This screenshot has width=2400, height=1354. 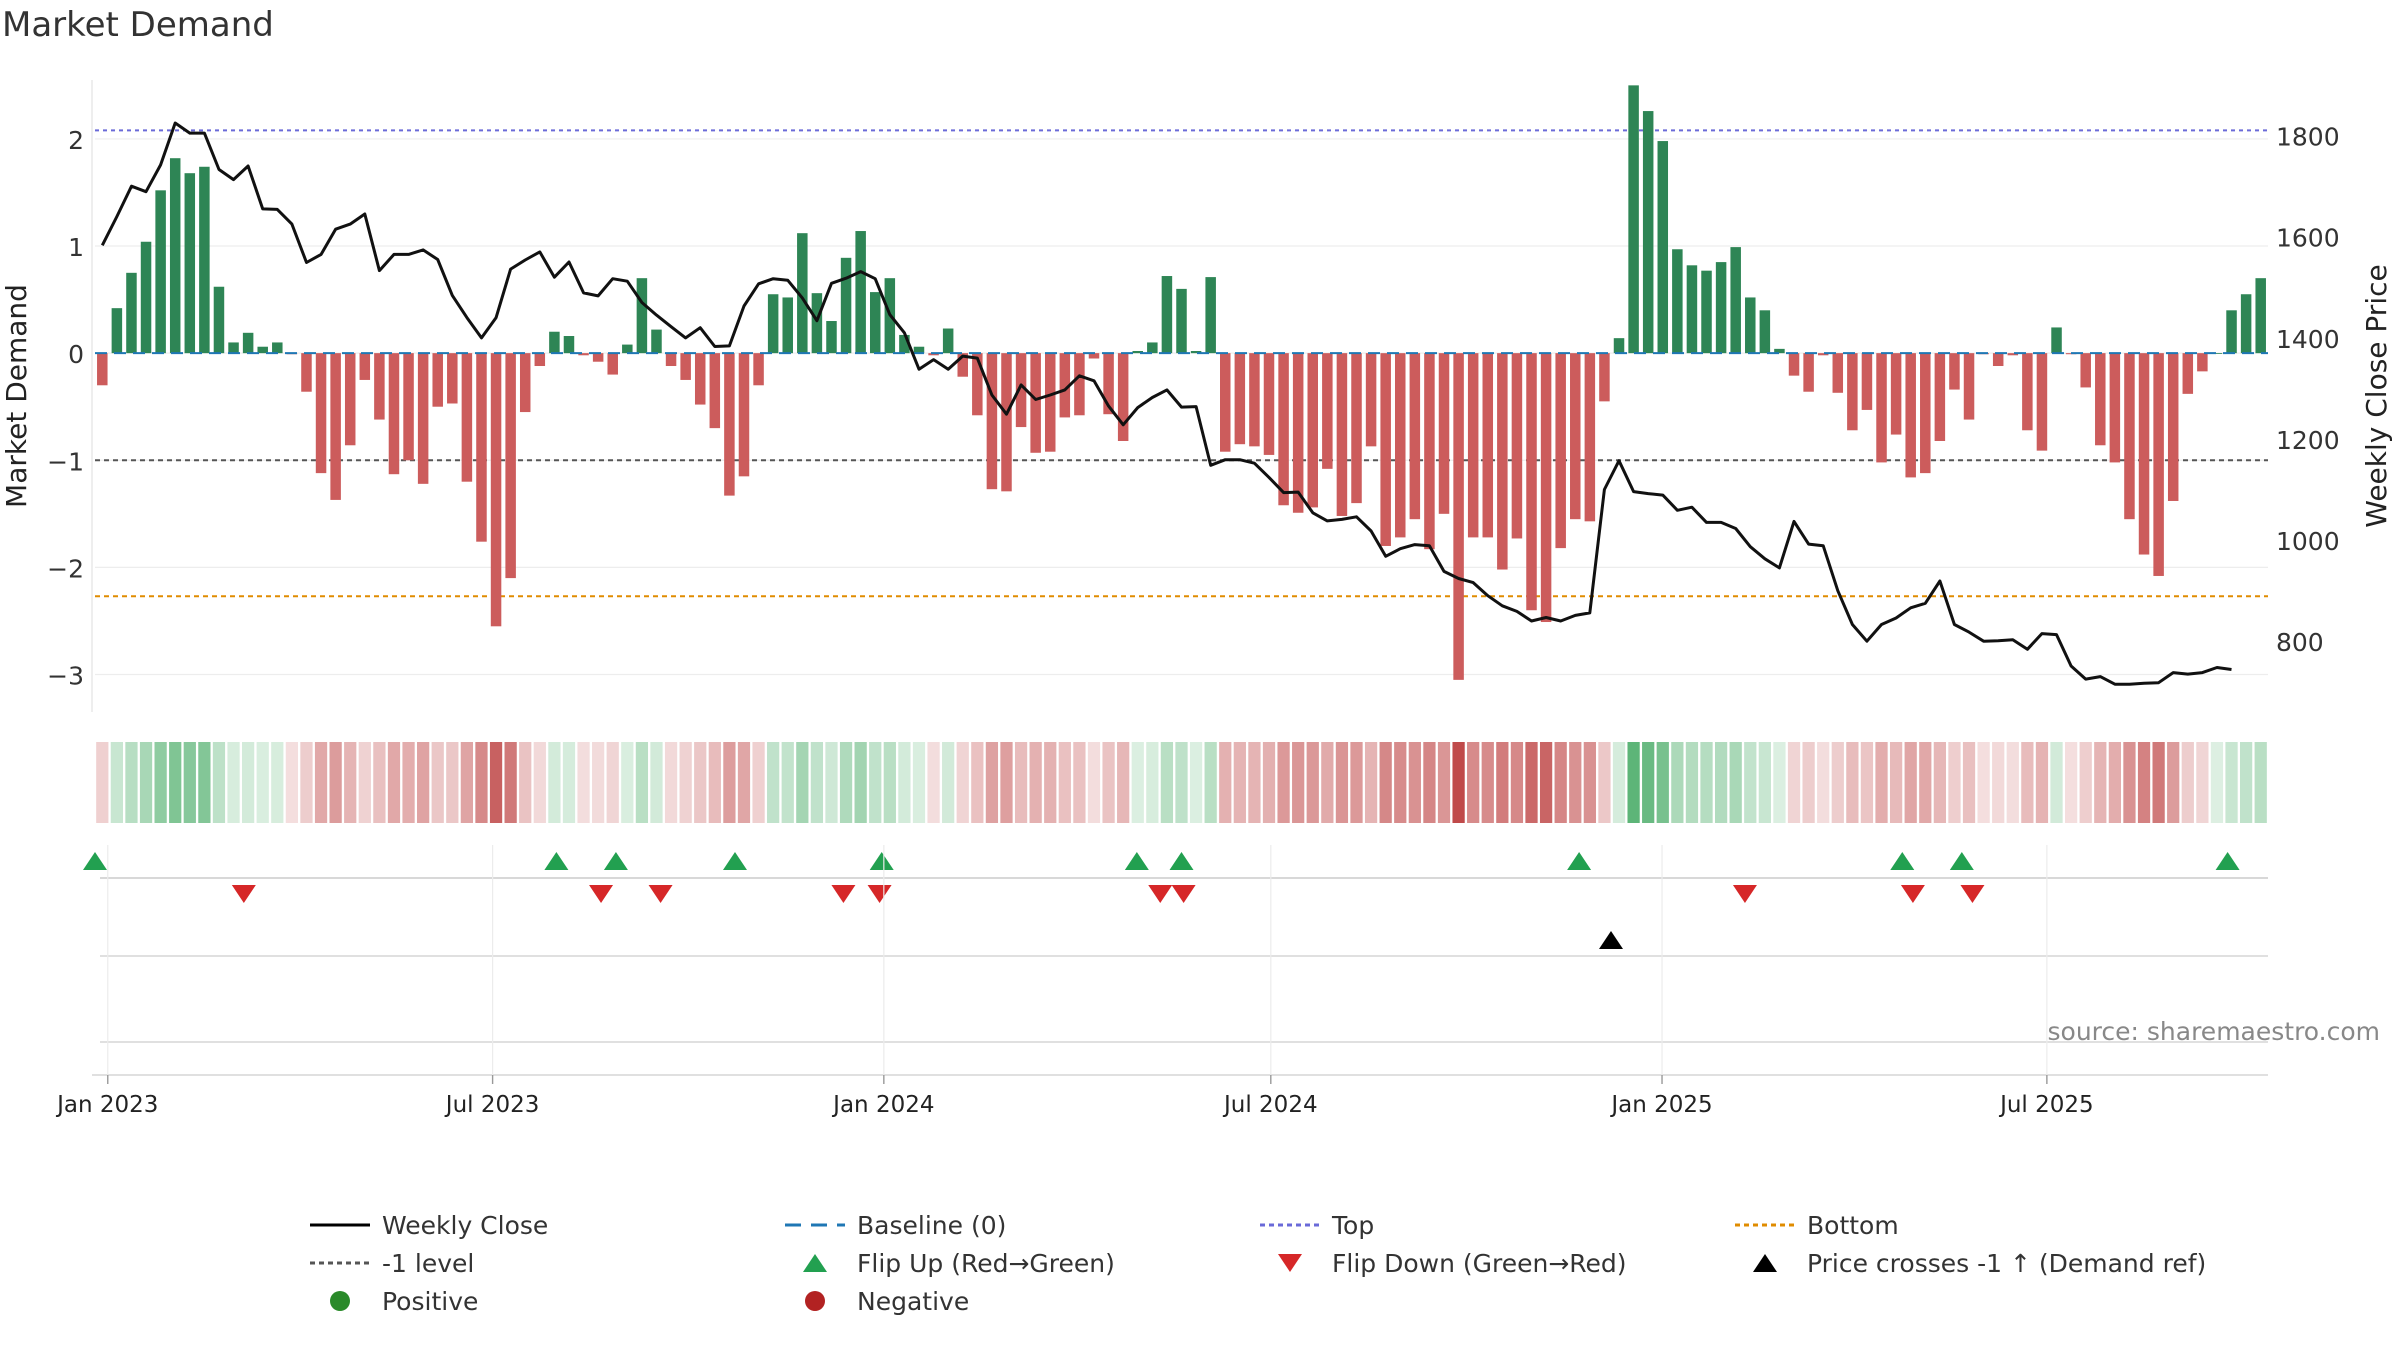 I want to click on legend-item: Bottom, so click(x=1817, y=1225).